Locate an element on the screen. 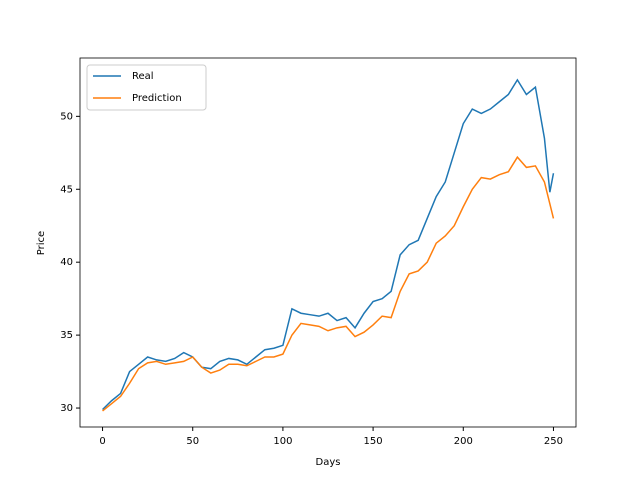 This screenshot has height=480, width=640. y-tick-label: 50 is located at coordinates (66, 116).